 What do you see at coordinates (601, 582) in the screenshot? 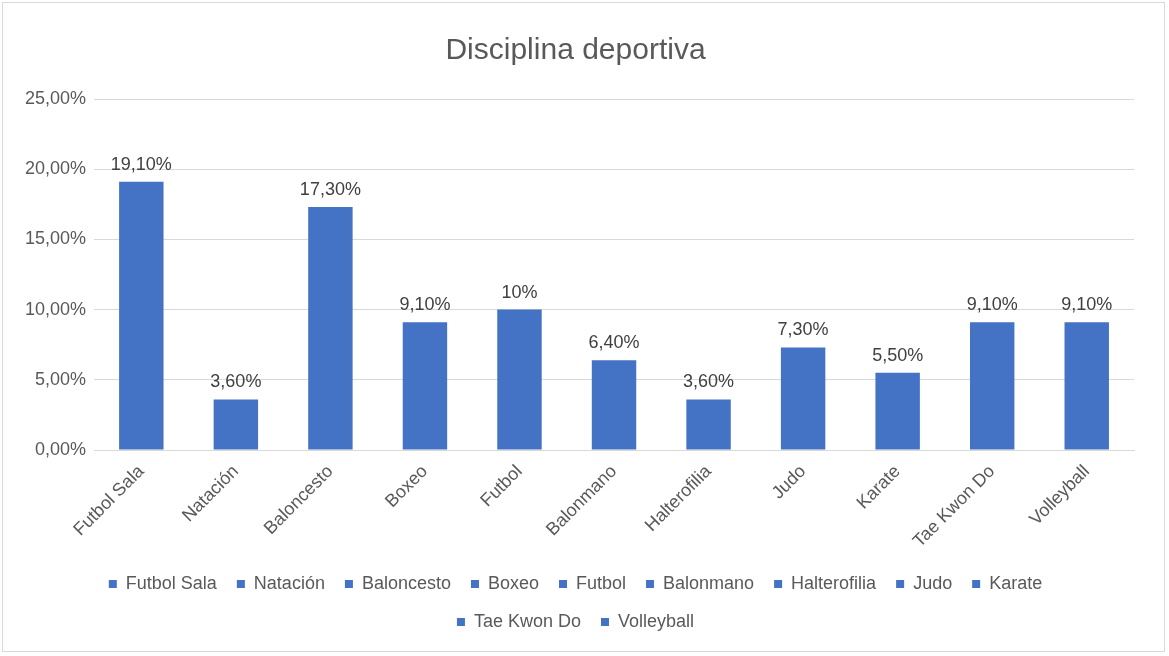
I see `legend-label: Futbol` at bounding box center [601, 582].